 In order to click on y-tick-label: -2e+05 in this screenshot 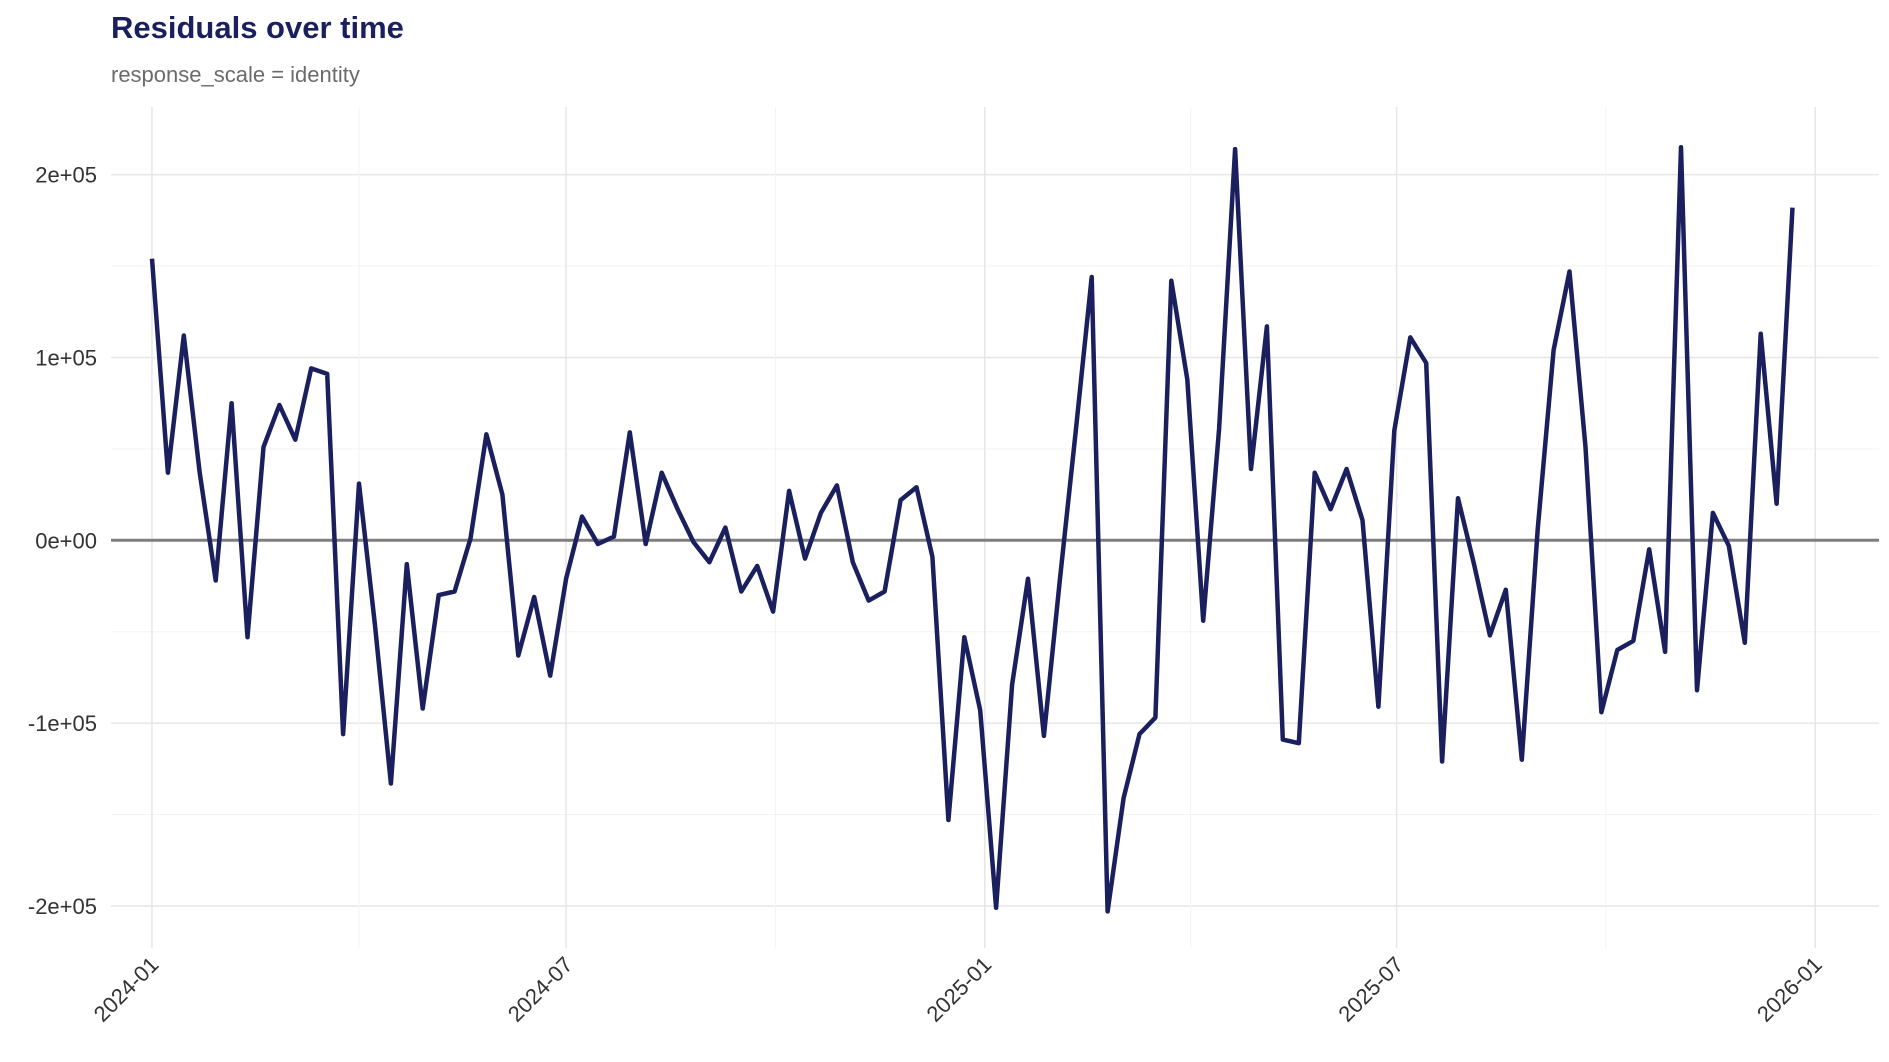, I will do `click(62, 906)`.